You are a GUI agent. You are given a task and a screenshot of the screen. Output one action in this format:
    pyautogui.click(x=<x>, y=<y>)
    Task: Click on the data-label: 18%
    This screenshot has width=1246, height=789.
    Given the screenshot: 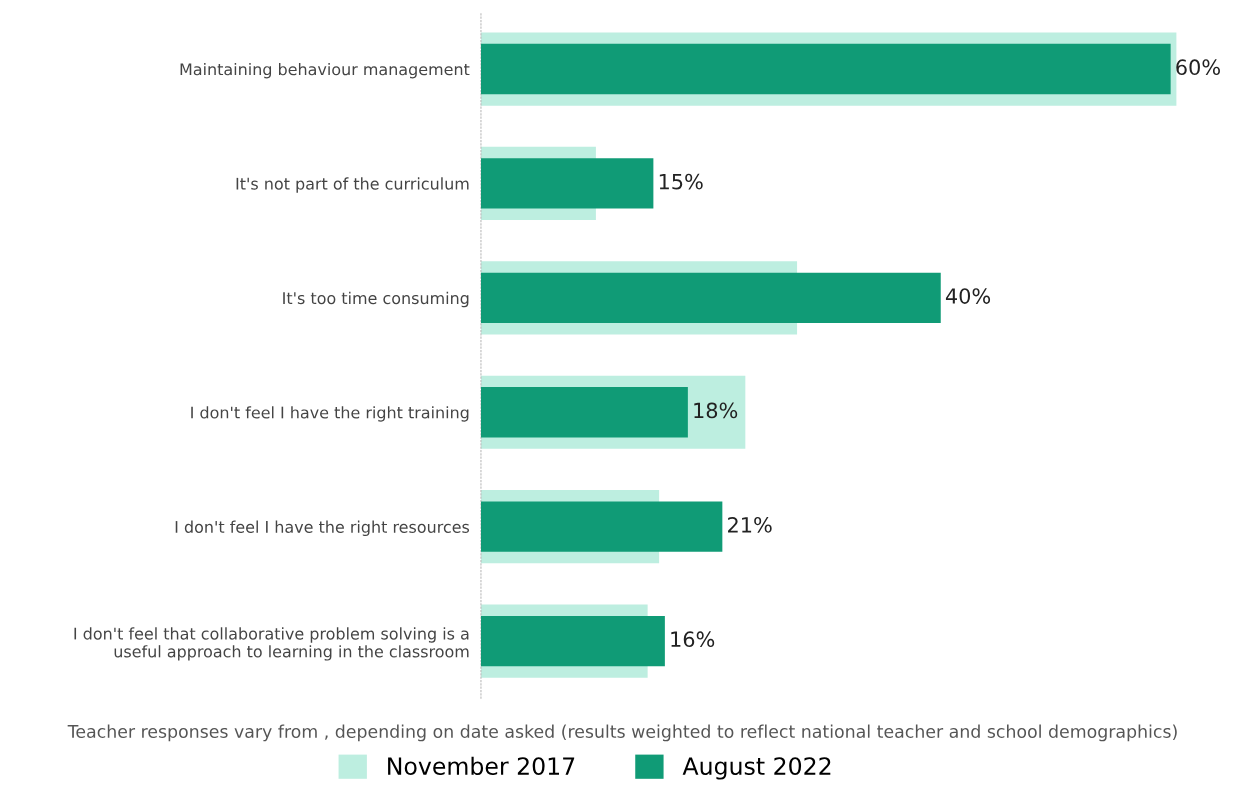 What is the action you would take?
    pyautogui.click(x=716, y=410)
    